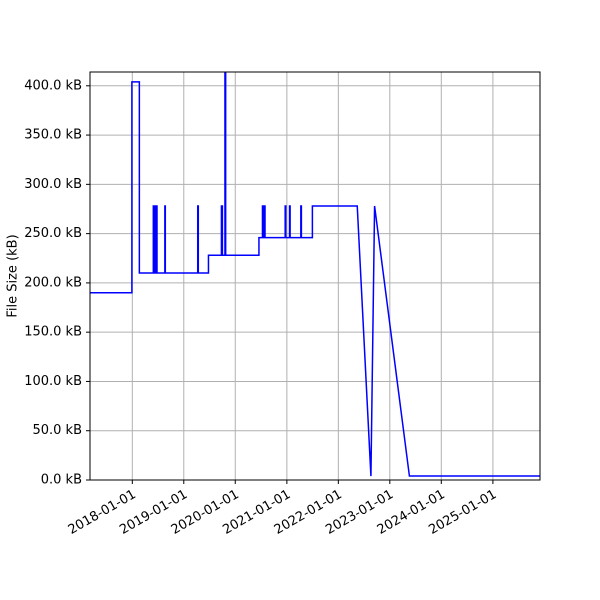  Describe the element at coordinates (13, 275) in the screenshot. I see `y-axis-title: File Size (kB)` at that location.